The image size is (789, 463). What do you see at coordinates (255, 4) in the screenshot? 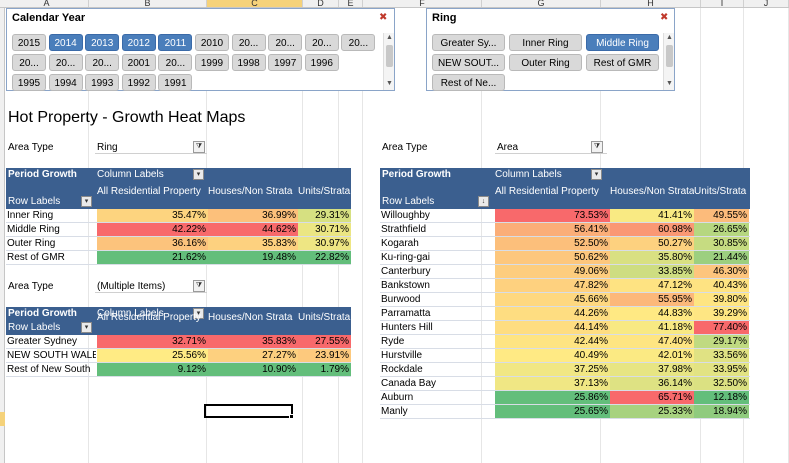
I see `column-header-c: C` at bounding box center [255, 4].